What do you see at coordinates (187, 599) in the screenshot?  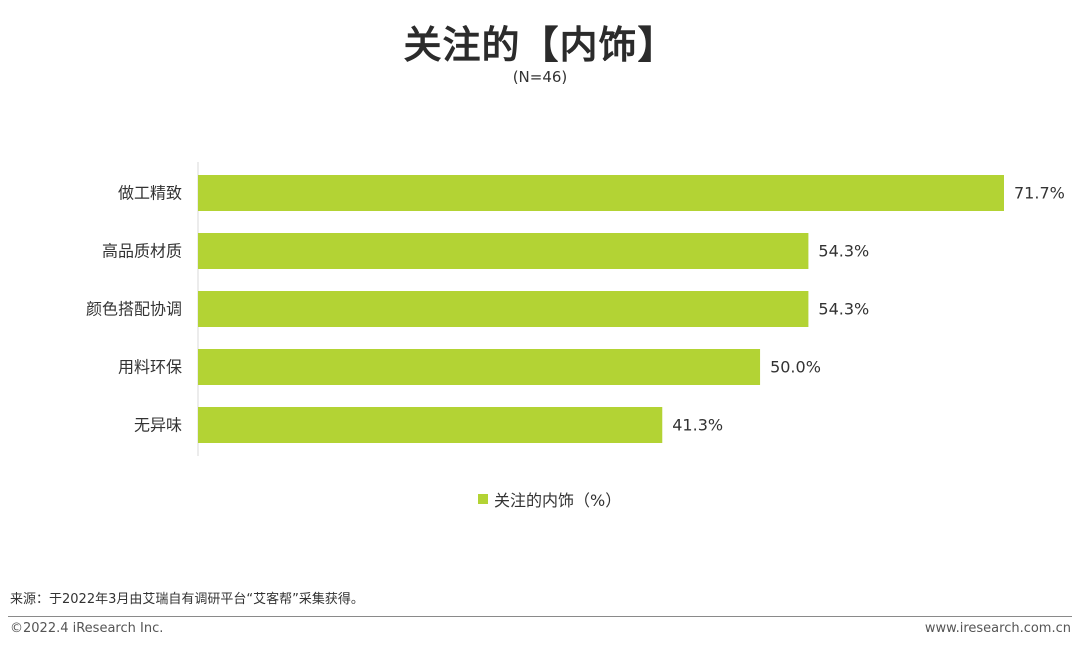 I see `source-note: 来源：于2022年3月由艾瑞自有调研平台“艾客帮”采集获得。` at bounding box center [187, 599].